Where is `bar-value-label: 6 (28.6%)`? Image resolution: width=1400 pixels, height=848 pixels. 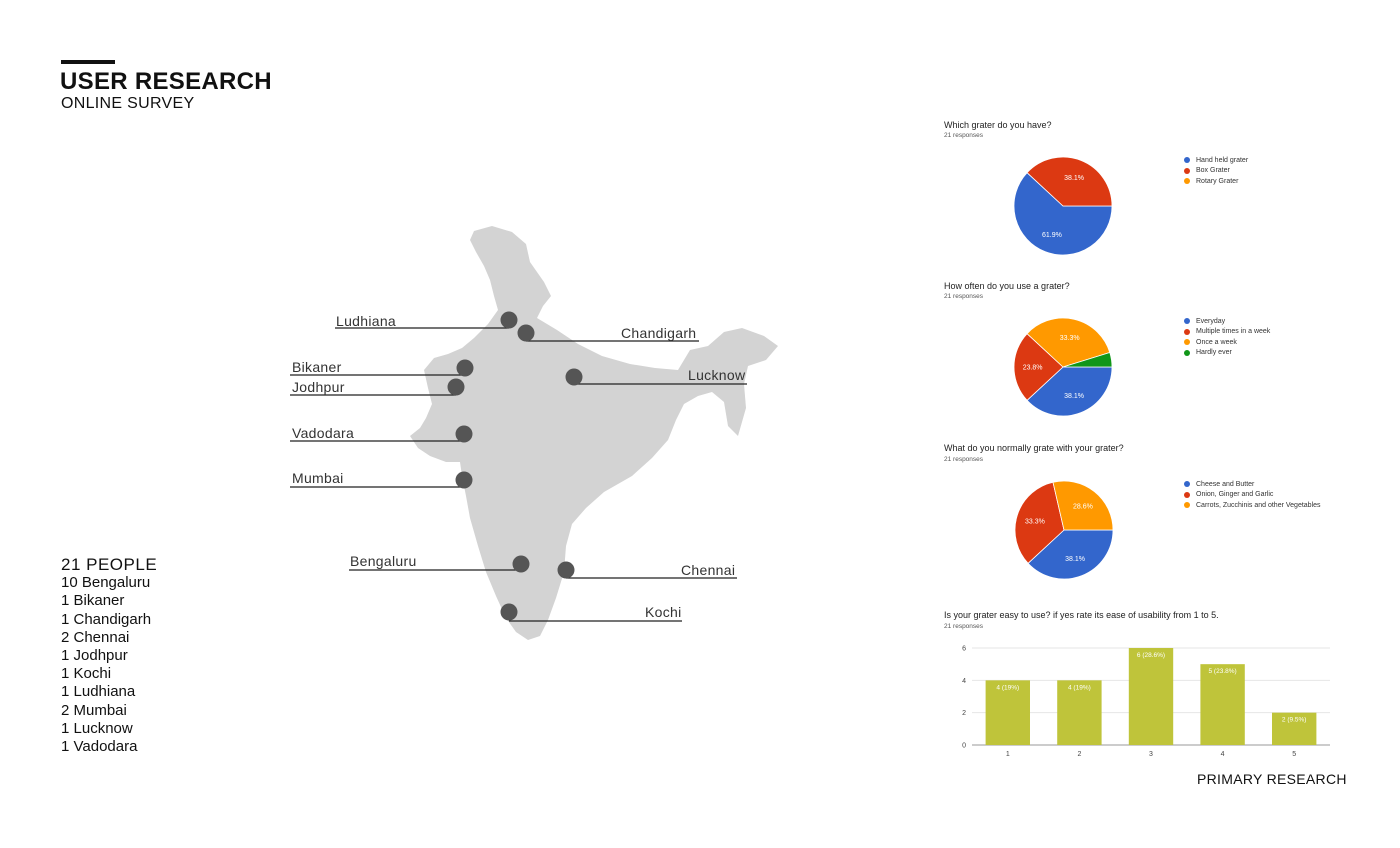 bar-value-label: 6 (28.6%) is located at coordinates (1151, 655).